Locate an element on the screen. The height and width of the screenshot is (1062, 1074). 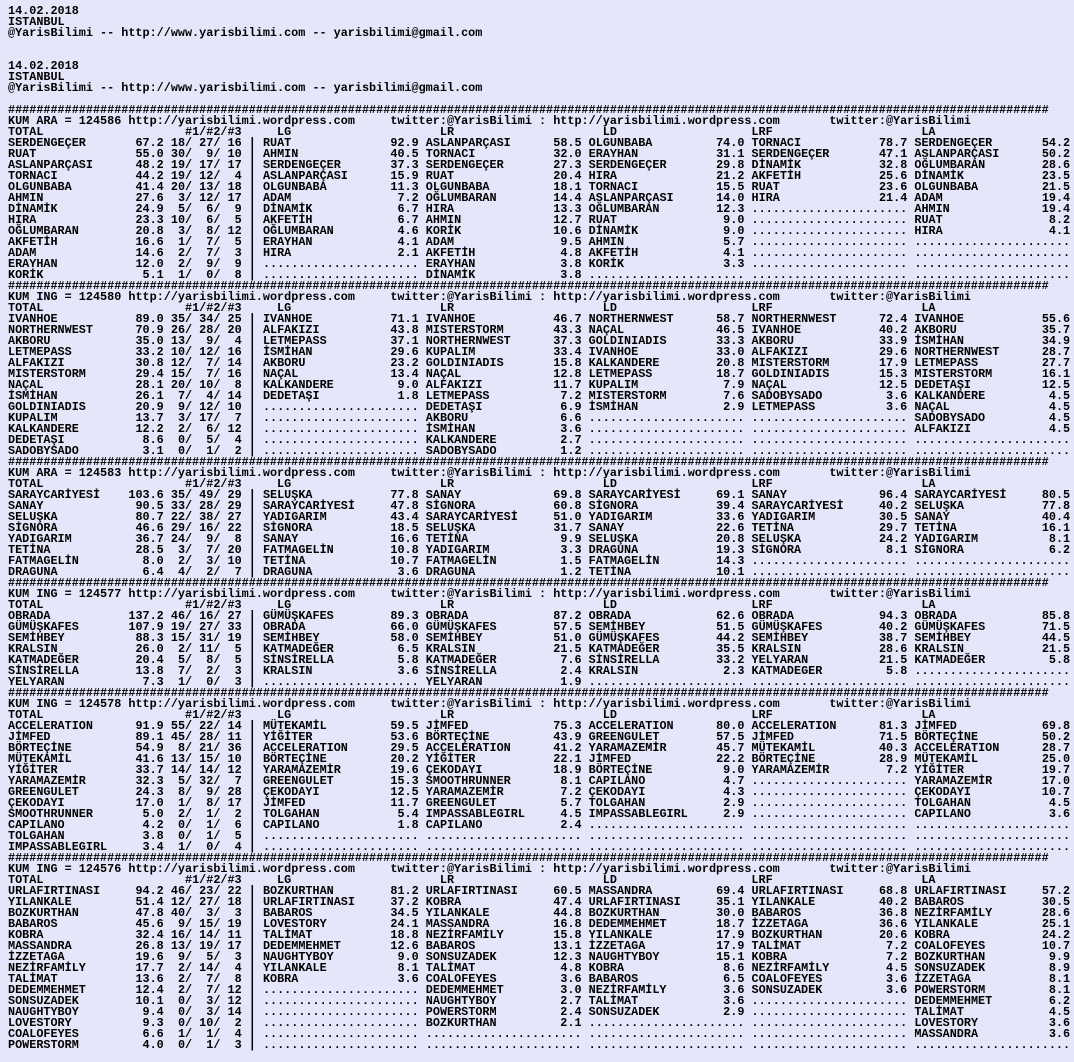
horse-name: SMOOTHRUNNER is located at coordinates (68, 814).